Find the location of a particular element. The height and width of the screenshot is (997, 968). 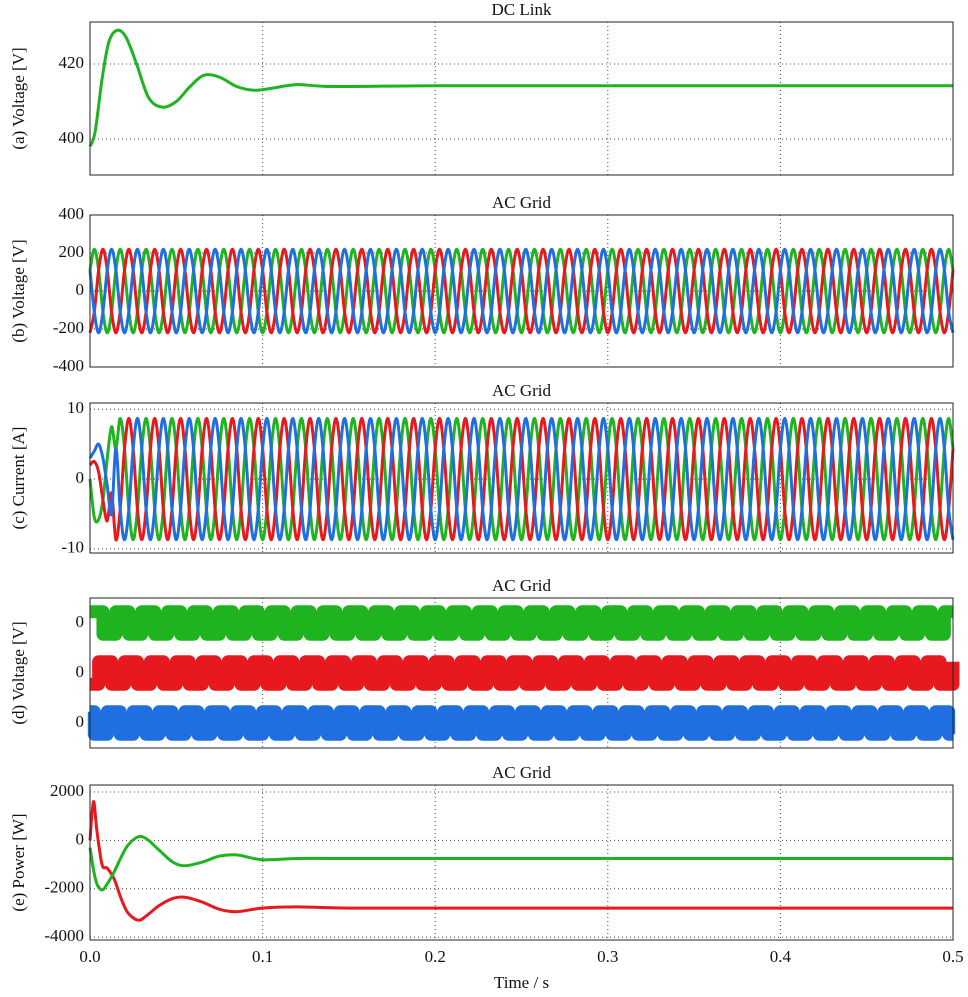

y-axis-label: (c) Current [A] is located at coordinates (18, 478).